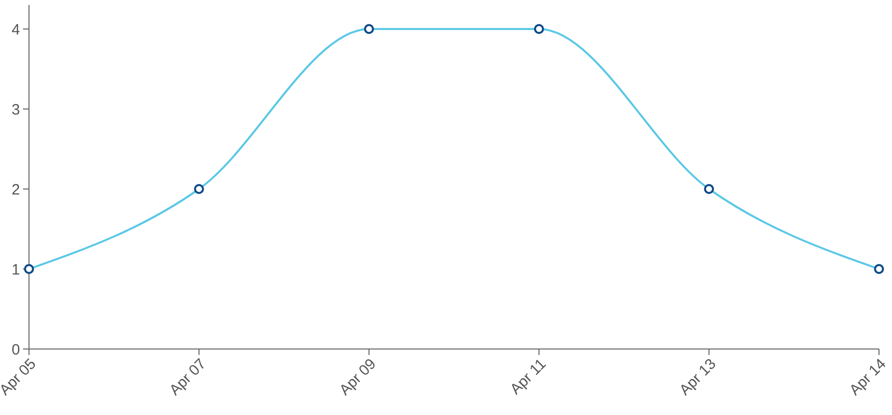 The width and height of the screenshot is (892, 415). What do you see at coordinates (188, 377) in the screenshot?
I see `x-tick-label: Apr 07` at bounding box center [188, 377].